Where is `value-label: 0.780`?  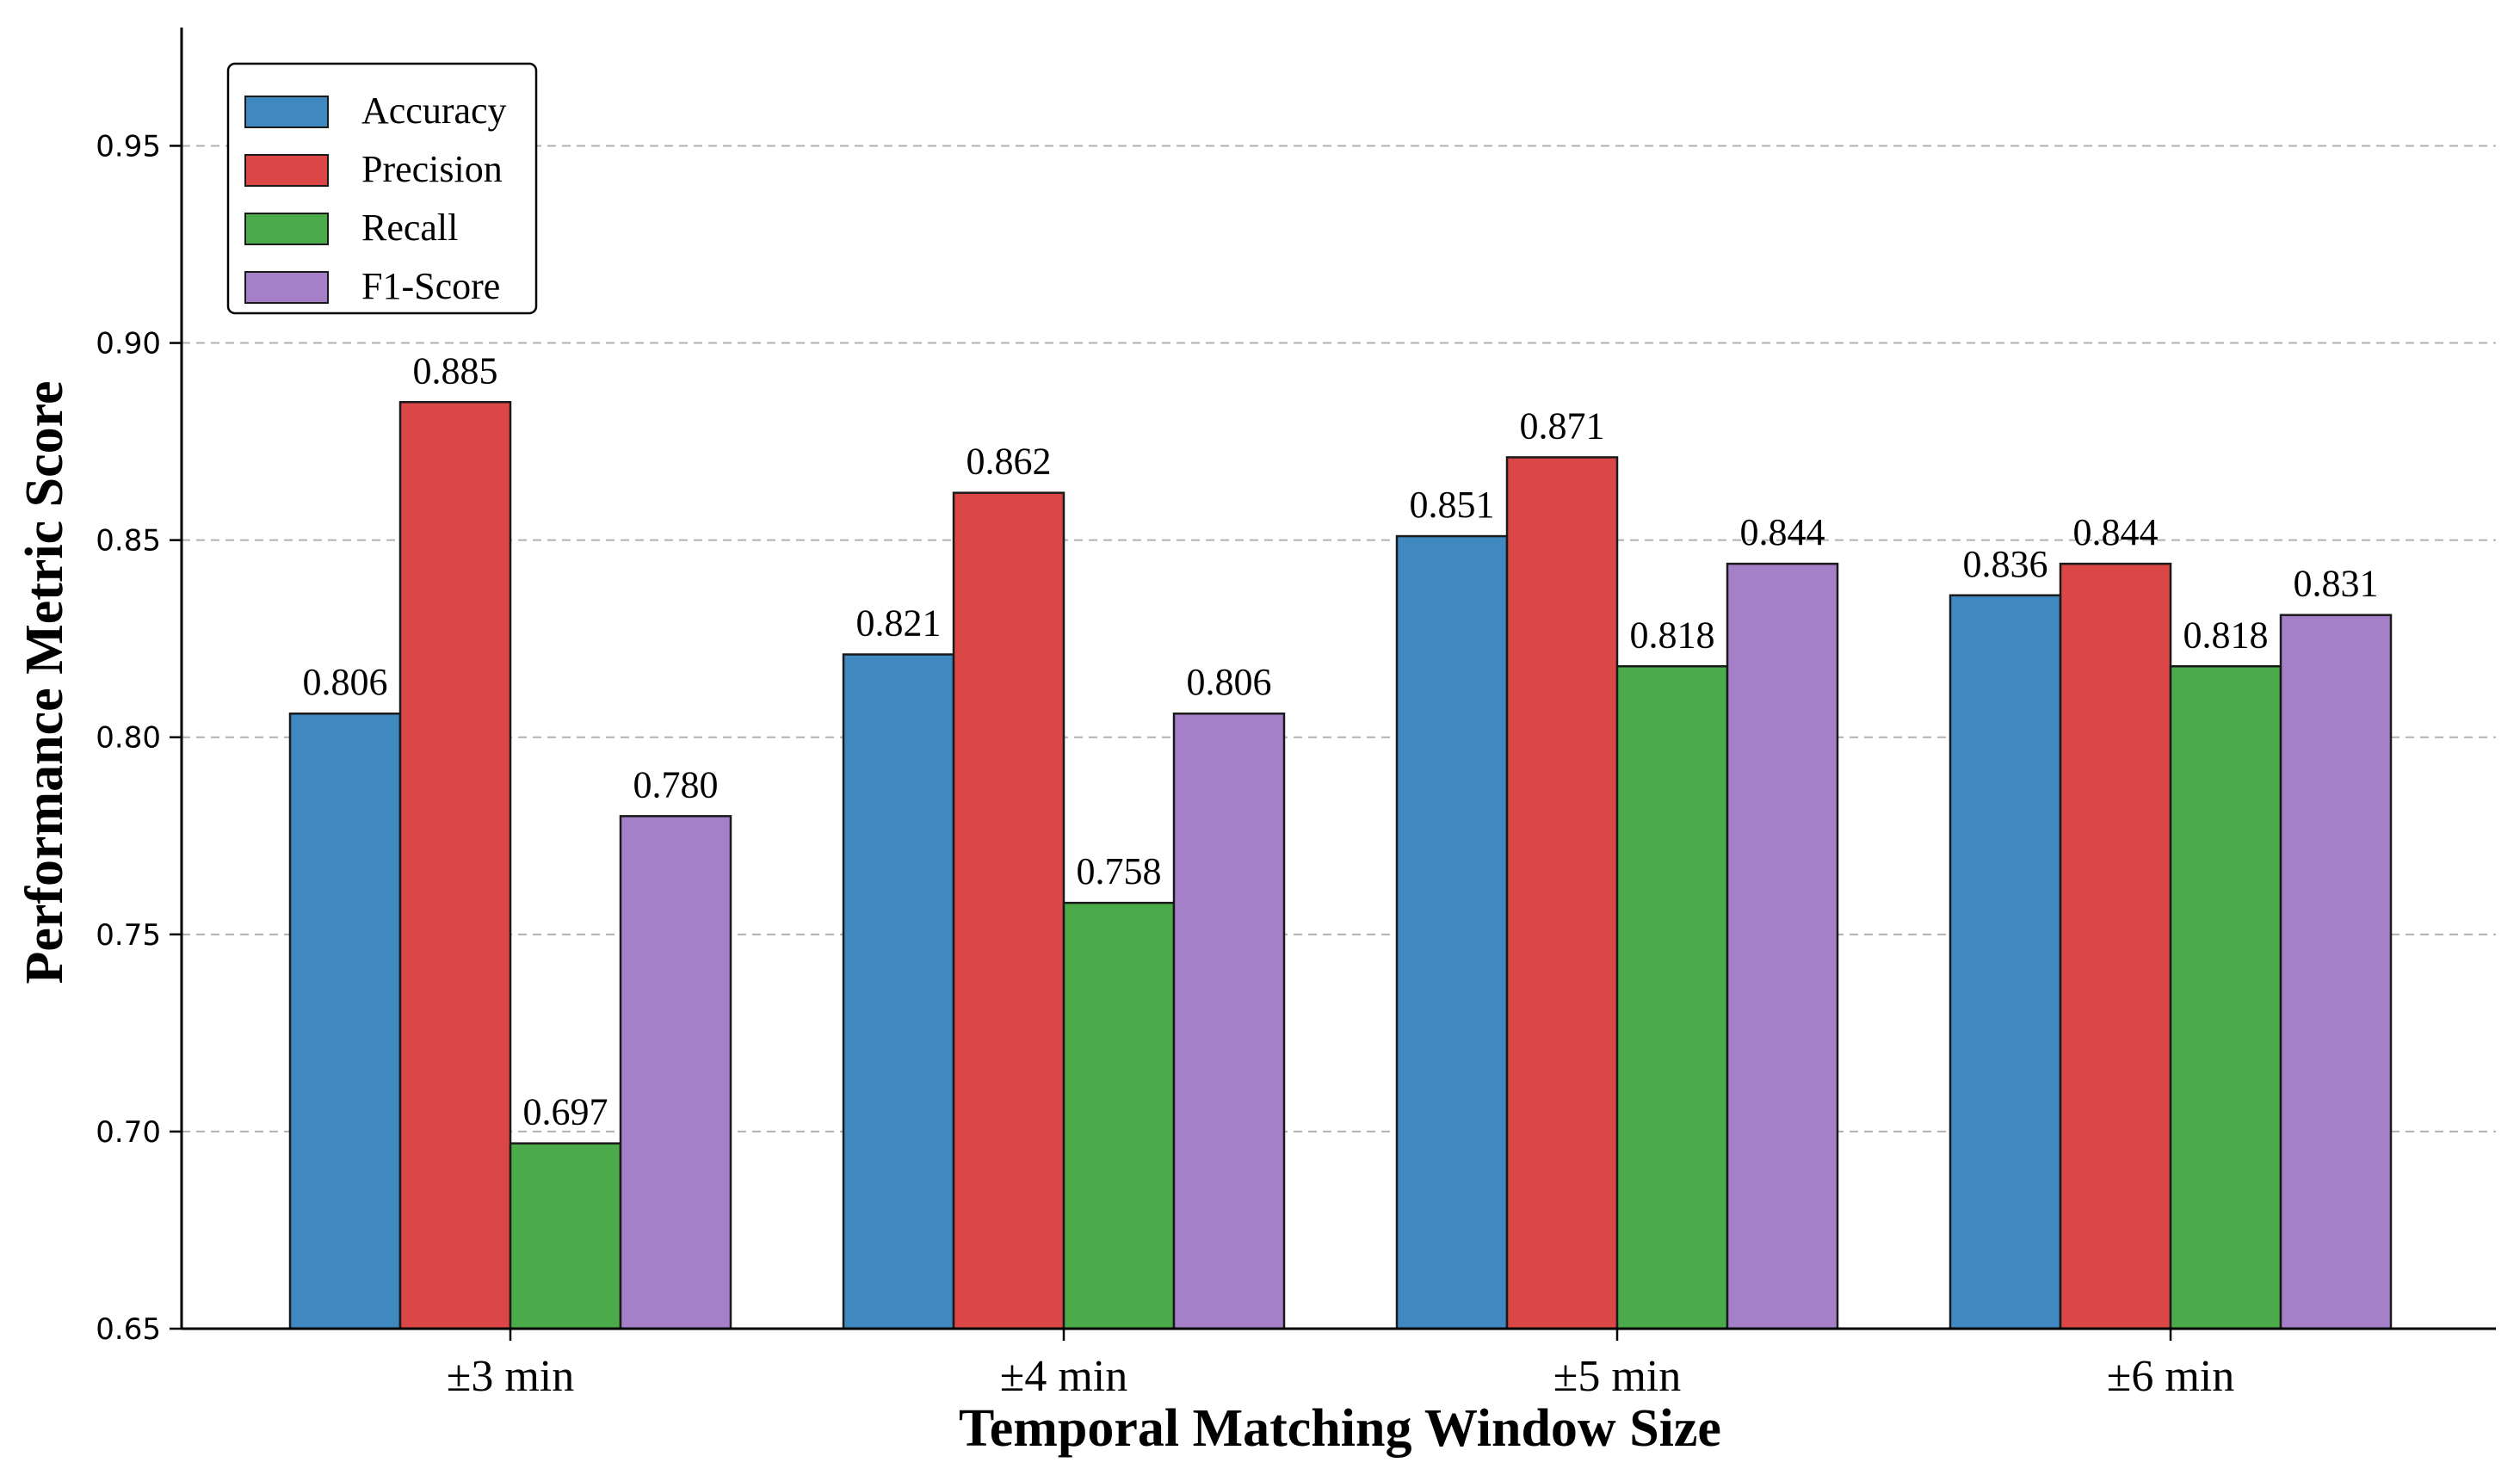 value-label: 0.780 is located at coordinates (676, 784).